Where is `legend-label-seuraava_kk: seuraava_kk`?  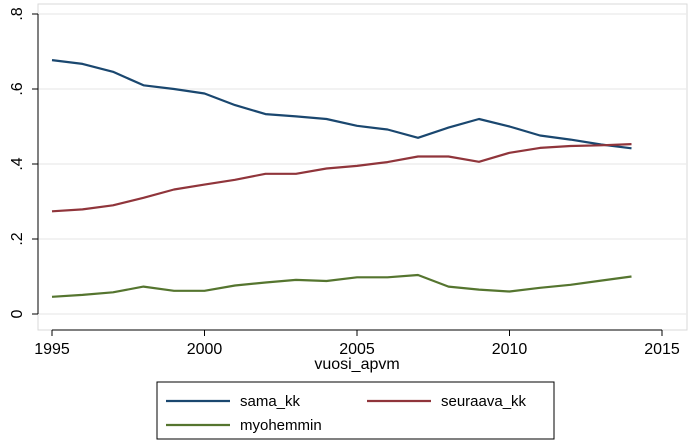
legend-label-seuraava_kk: seuraava_kk is located at coordinates (484, 401).